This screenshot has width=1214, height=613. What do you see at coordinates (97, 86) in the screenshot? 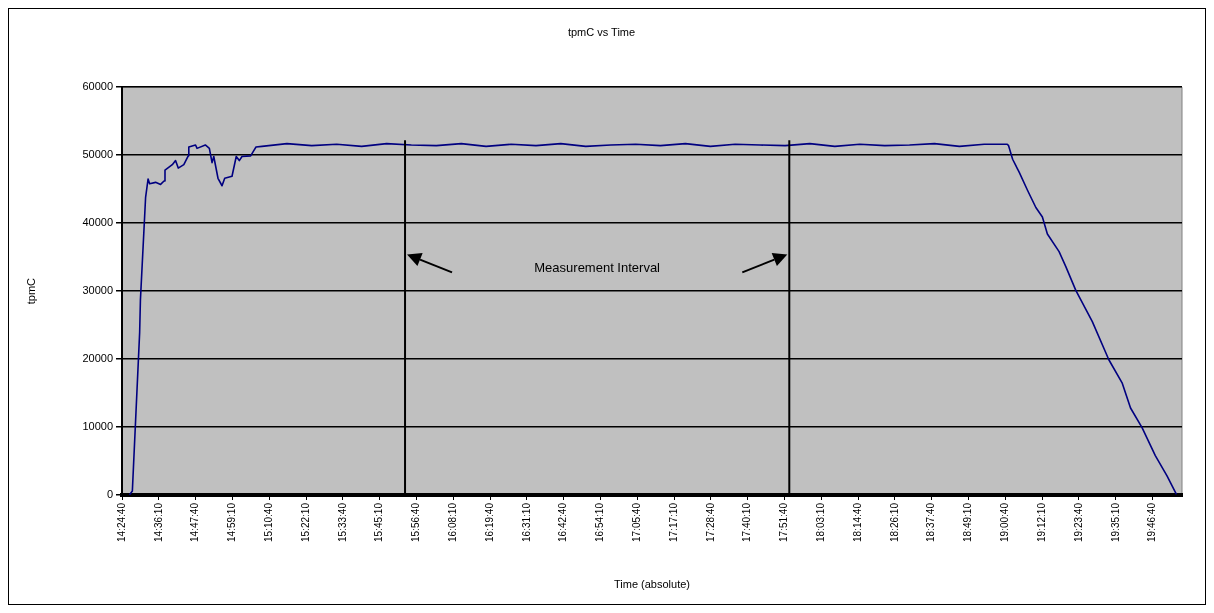
I see `y-tick-label: 60000` at bounding box center [97, 86].